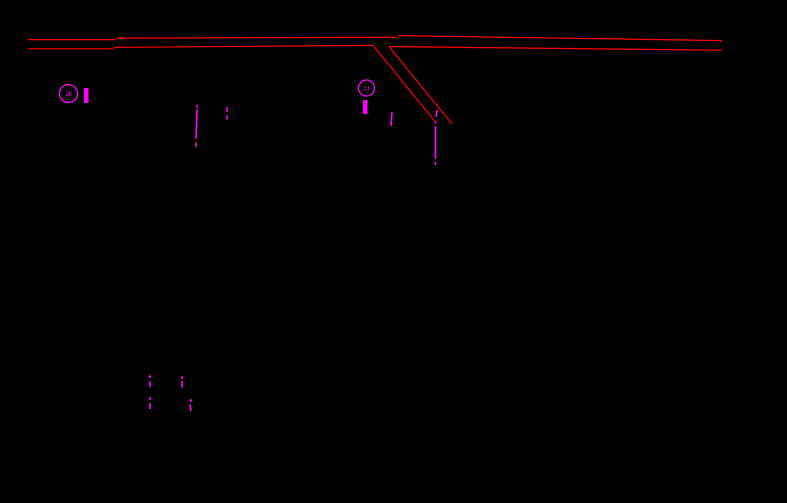 The height and width of the screenshot is (503, 787). What do you see at coordinates (190, 408) in the screenshot?
I see `tick-dash` at bounding box center [190, 408].